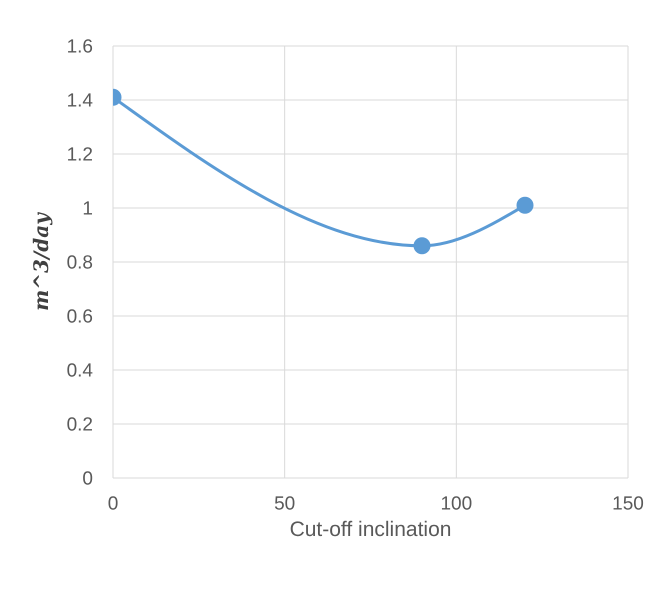 This screenshot has height=606, width=667. What do you see at coordinates (285, 503) in the screenshot?
I see `x-tick-label: 50` at bounding box center [285, 503].